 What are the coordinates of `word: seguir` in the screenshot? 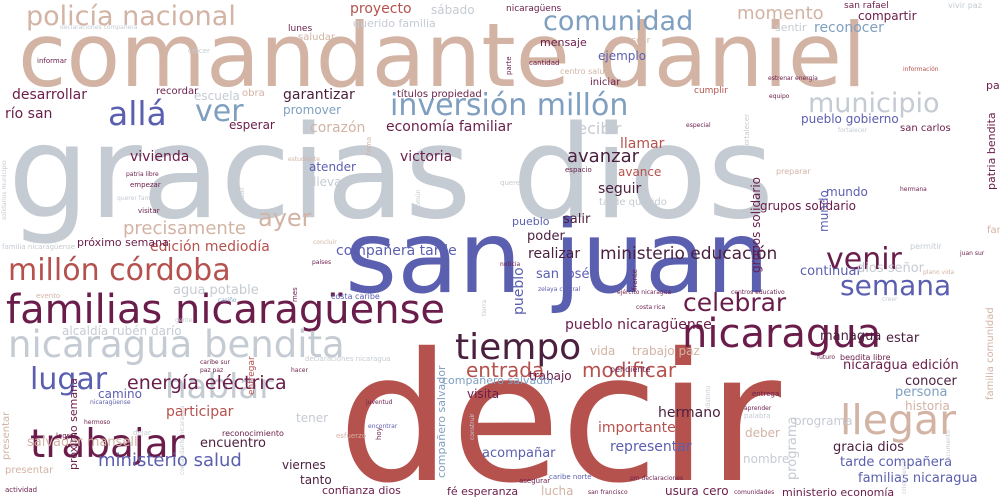 It's located at (620, 189).